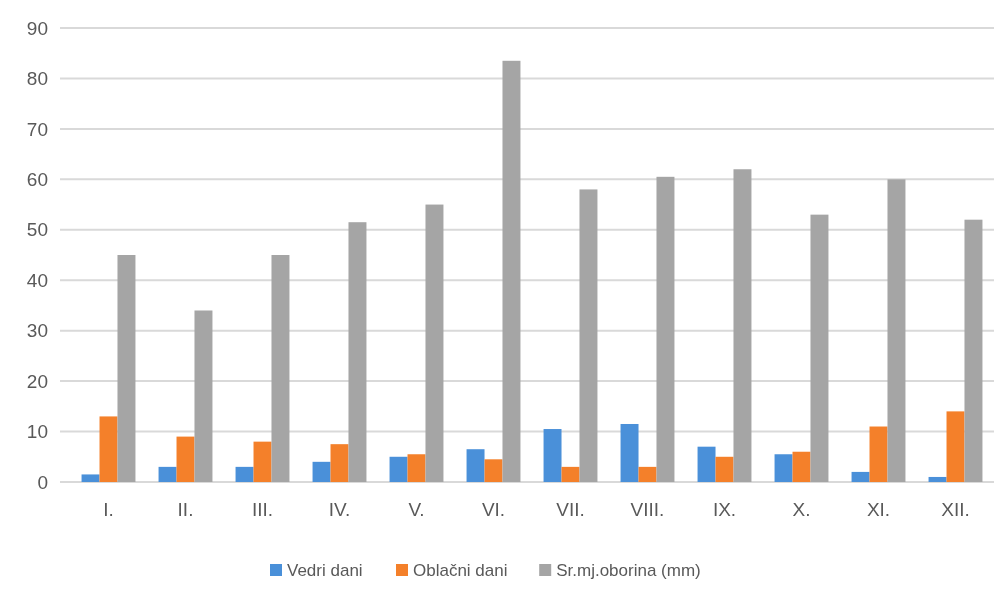 The height and width of the screenshot is (598, 1004). I want to click on x-tick-label: I., so click(108, 509).